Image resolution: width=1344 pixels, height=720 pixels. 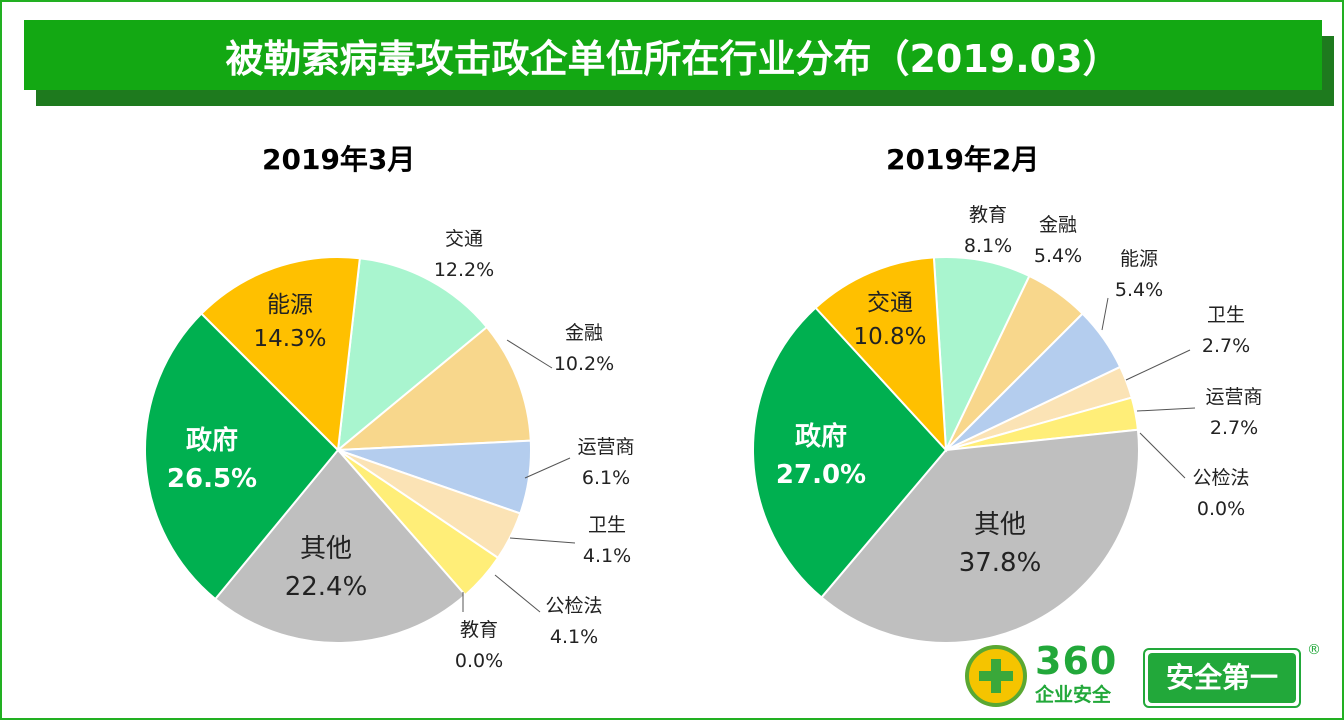 What do you see at coordinates (433, 388) in the screenshot?
I see `pie-slice-金融` at bounding box center [433, 388].